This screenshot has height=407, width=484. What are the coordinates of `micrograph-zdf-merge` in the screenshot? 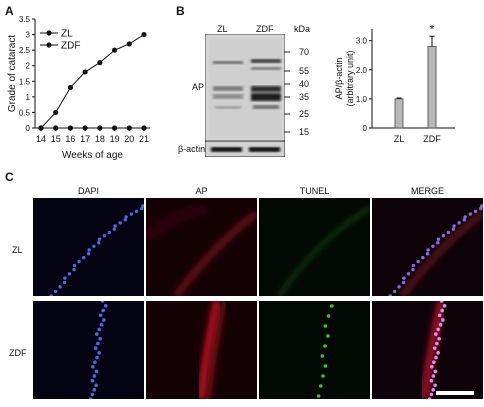 It's located at (427, 350).